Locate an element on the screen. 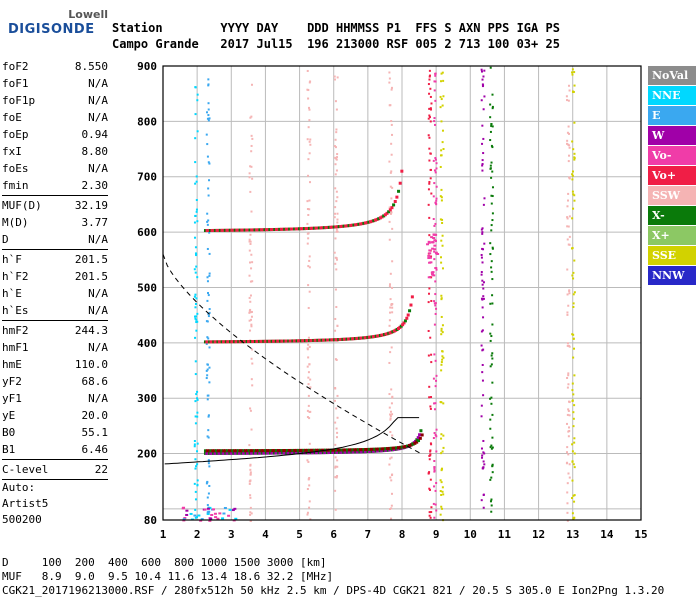 The width and height of the screenshot is (700, 600). param-name: h`E is located at coordinates (12, 293).